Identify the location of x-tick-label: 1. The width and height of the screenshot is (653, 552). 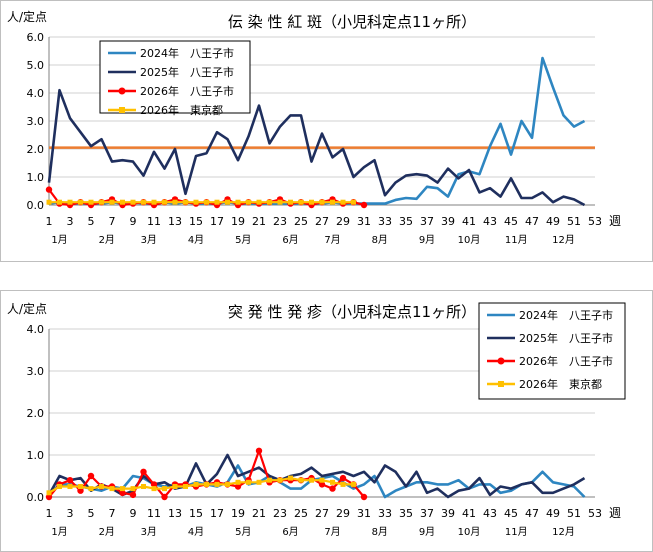
(49, 221).